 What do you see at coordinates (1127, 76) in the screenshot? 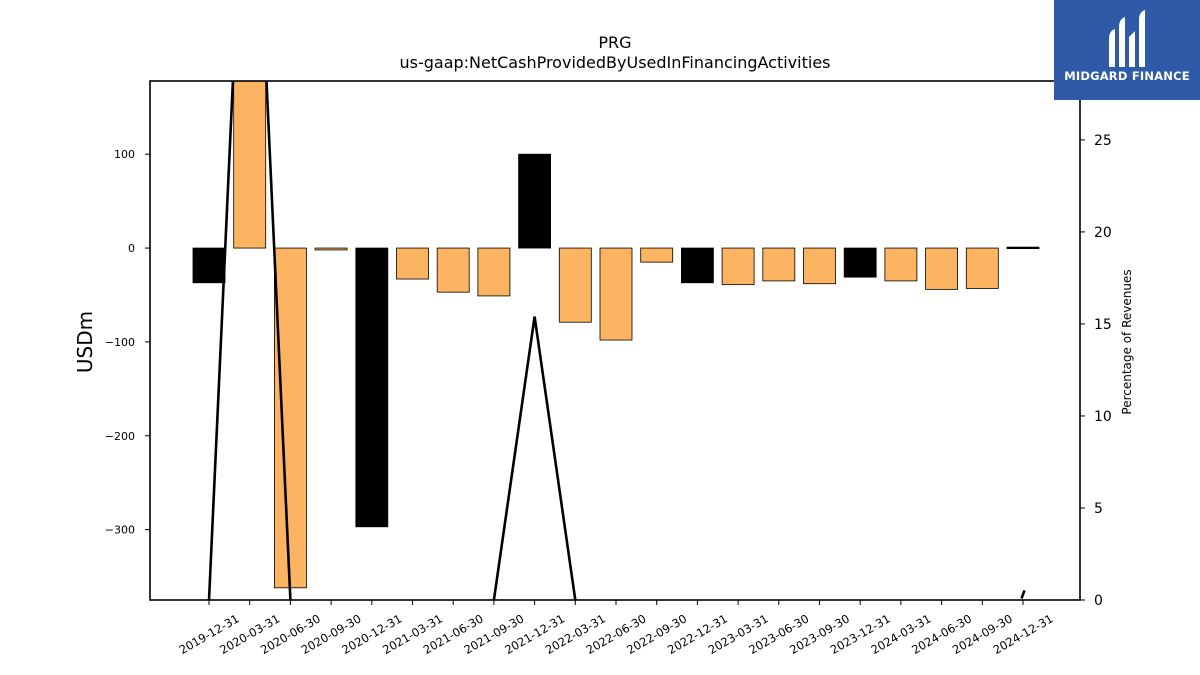
I see `logo-text: MIDGARD FINANCE` at bounding box center [1127, 76].